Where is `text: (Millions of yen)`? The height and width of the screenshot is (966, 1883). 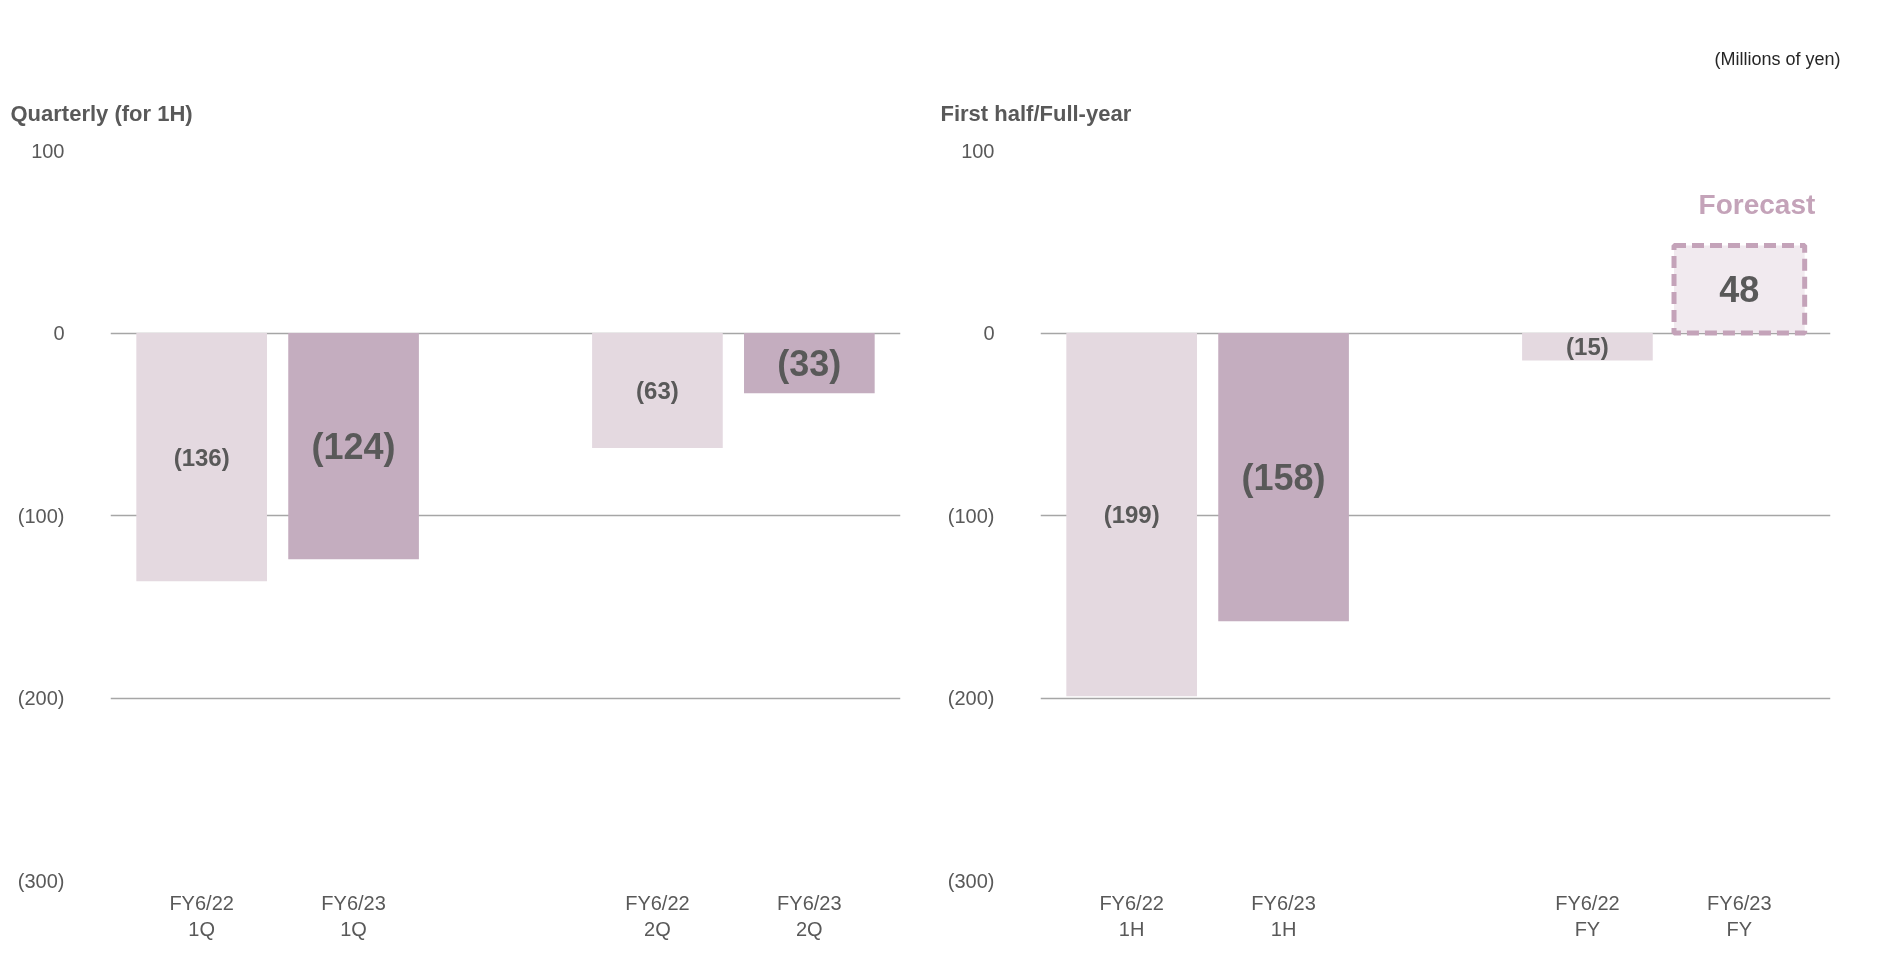
text: (Millions of yen) is located at coordinates (1777, 58).